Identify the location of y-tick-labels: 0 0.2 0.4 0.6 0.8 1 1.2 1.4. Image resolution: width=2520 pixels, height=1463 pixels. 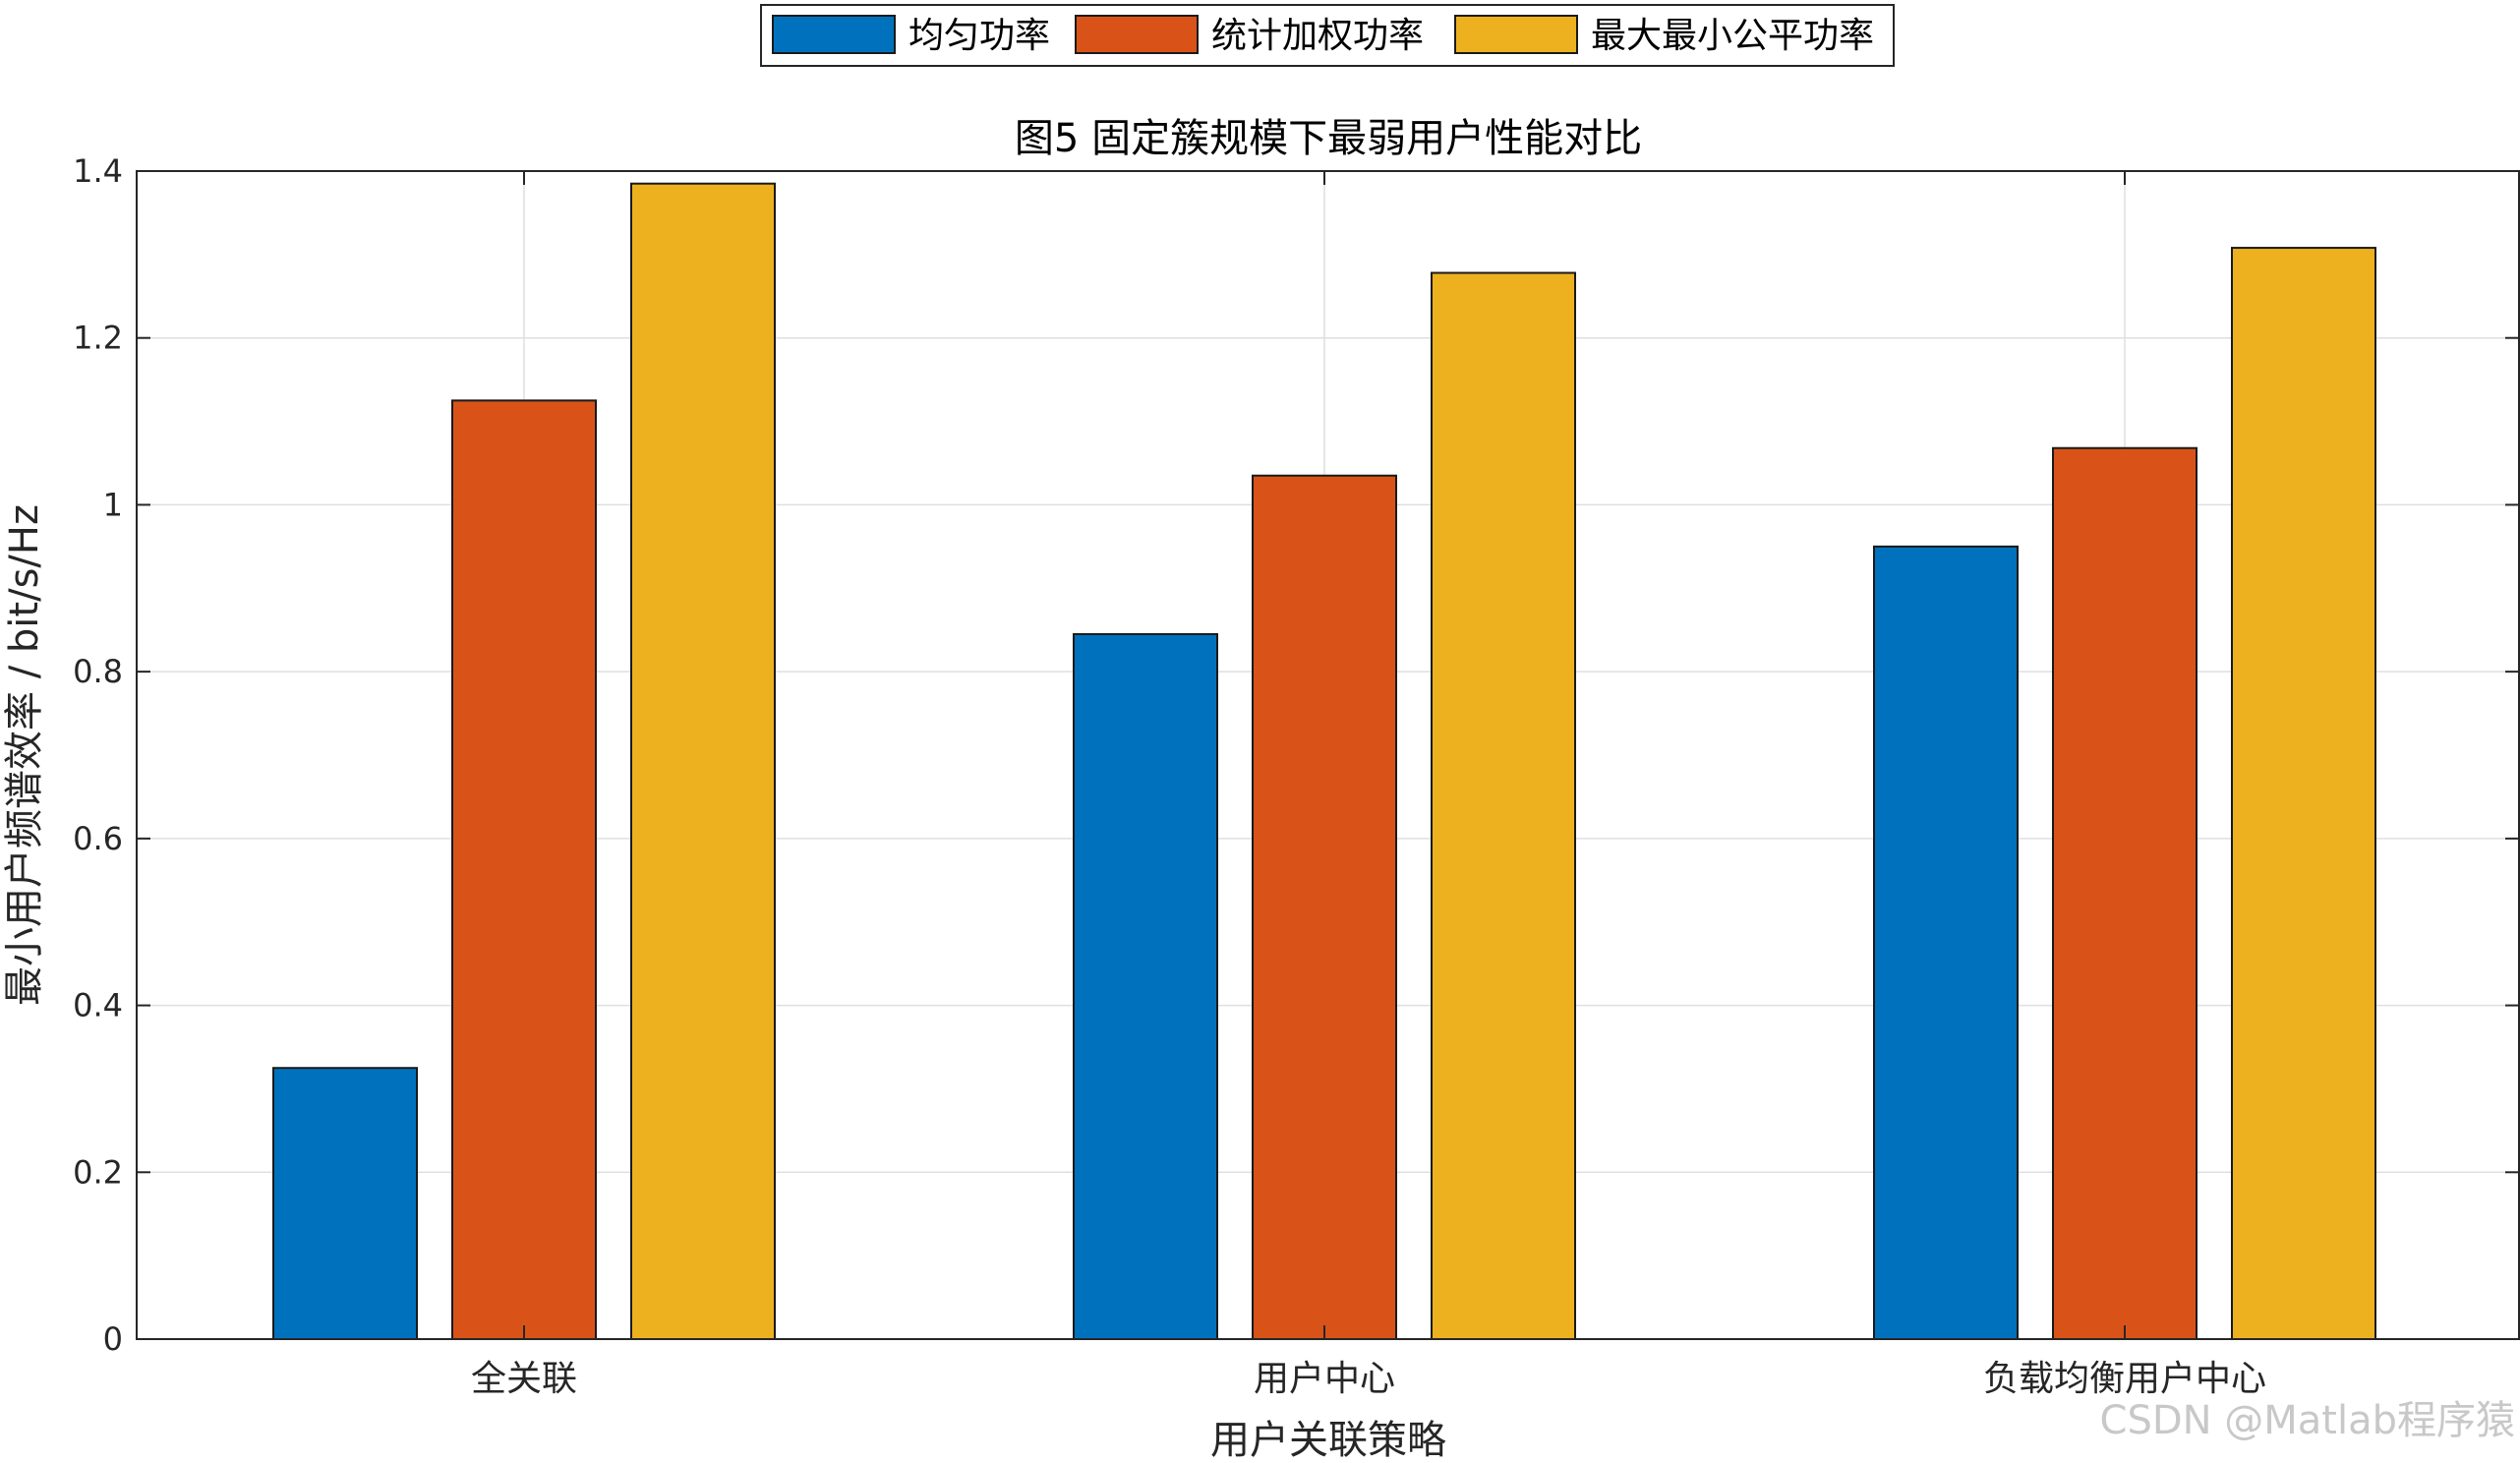
(98, 755).